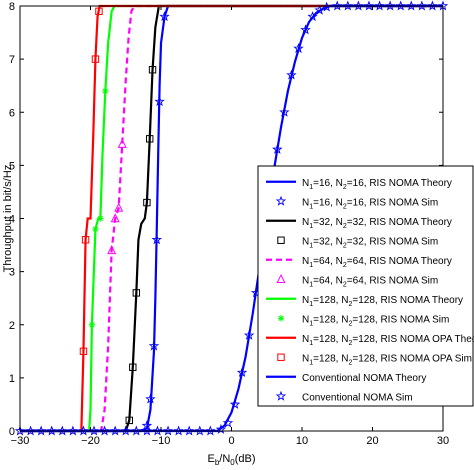 This screenshot has width=474, height=470. Describe the element at coordinates (377, 184) in the screenshot. I see `legend-label-0: N1=16, N2=16, RIS NOMA Theory` at that location.